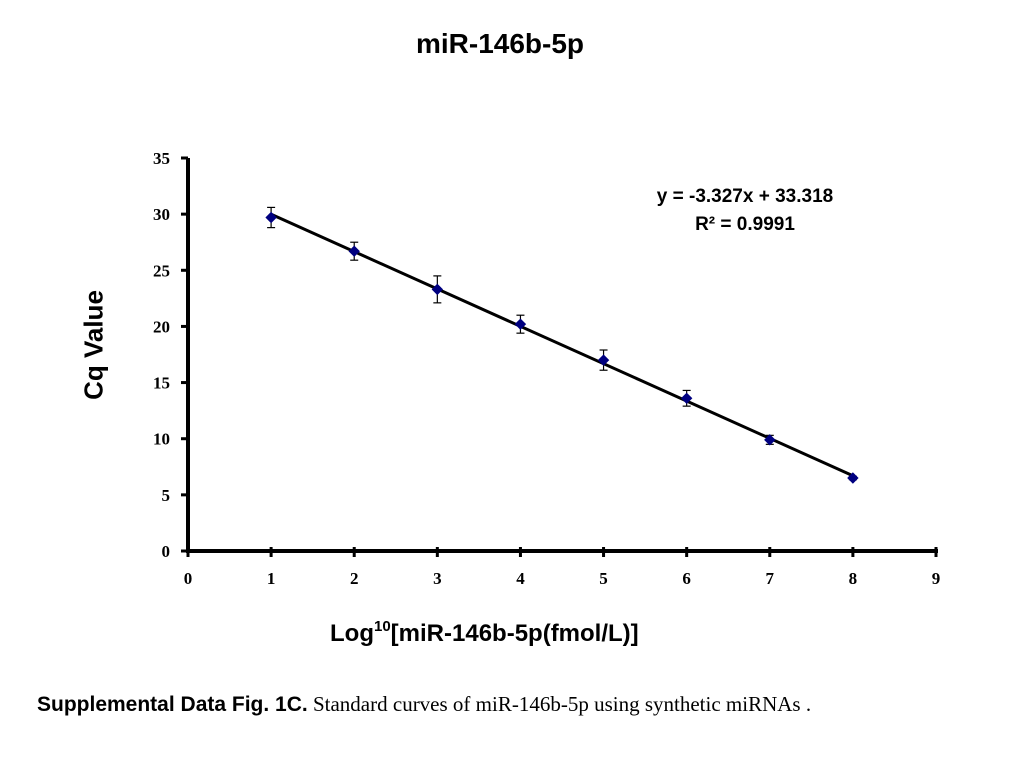 The width and height of the screenshot is (1024, 768). What do you see at coordinates (745, 196) in the screenshot?
I see `trendline-equation: y = -3.327x + 33.318` at bounding box center [745, 196].